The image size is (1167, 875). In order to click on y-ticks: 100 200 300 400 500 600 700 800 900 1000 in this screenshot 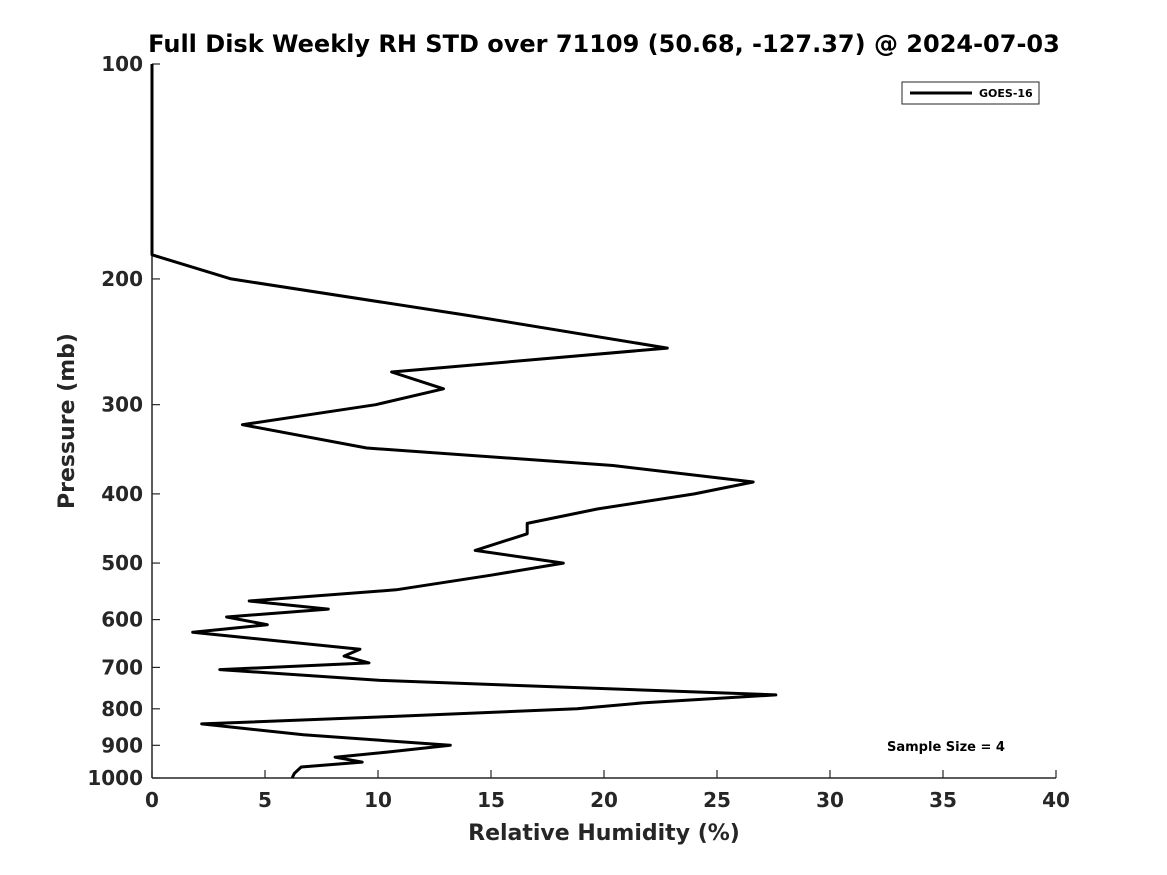, I will do `click(123, 421)`.